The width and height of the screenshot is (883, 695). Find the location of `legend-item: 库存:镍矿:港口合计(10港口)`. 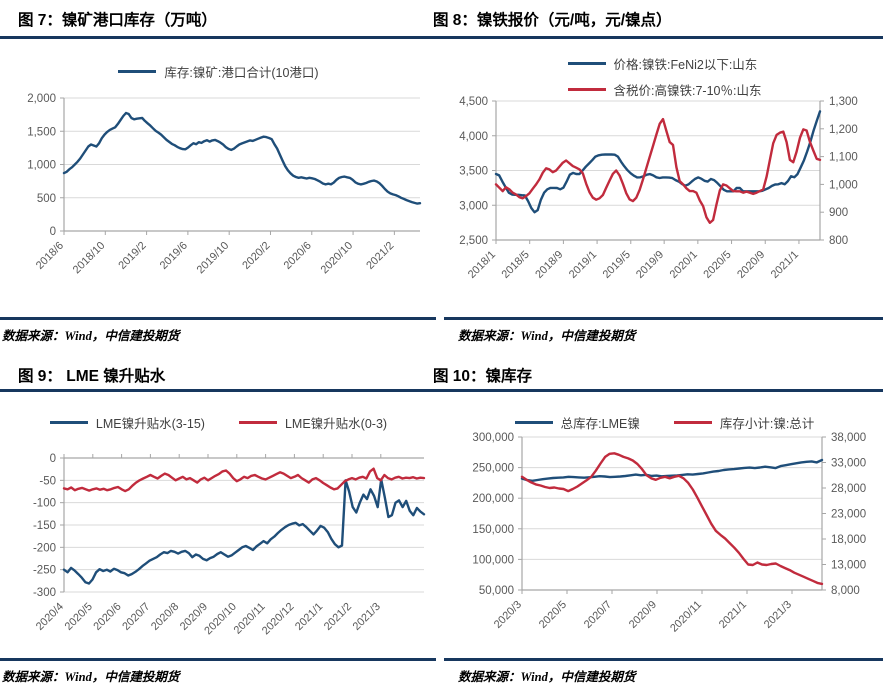

legend-item: 库存:镍矿:港口合计(10港口) is located at coordinates (218, 71).